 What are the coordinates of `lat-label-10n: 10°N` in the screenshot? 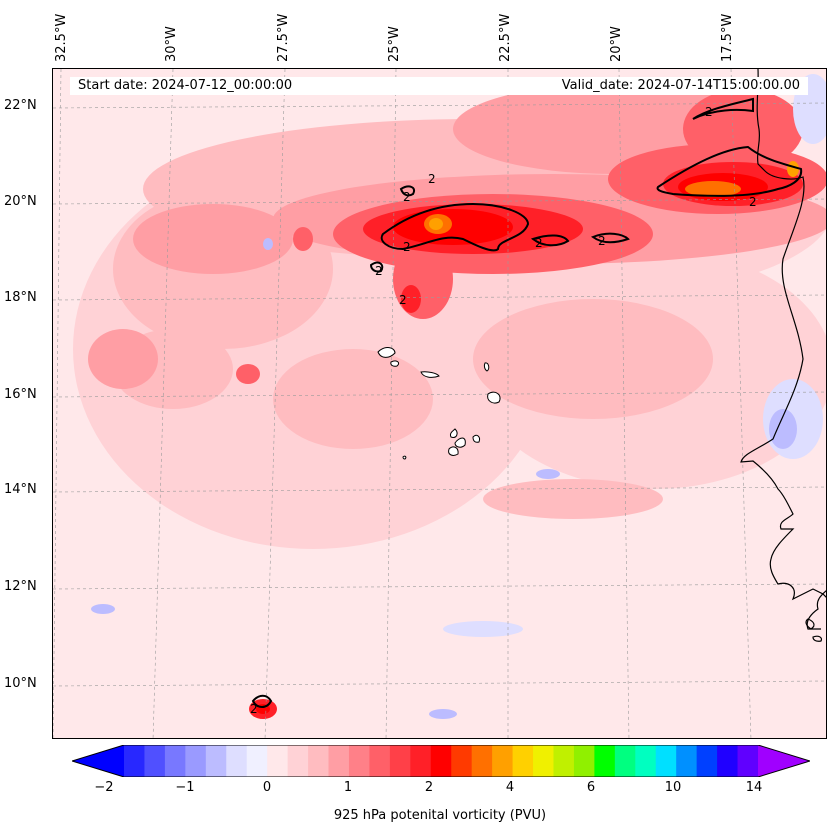 It's located at (20, 683).